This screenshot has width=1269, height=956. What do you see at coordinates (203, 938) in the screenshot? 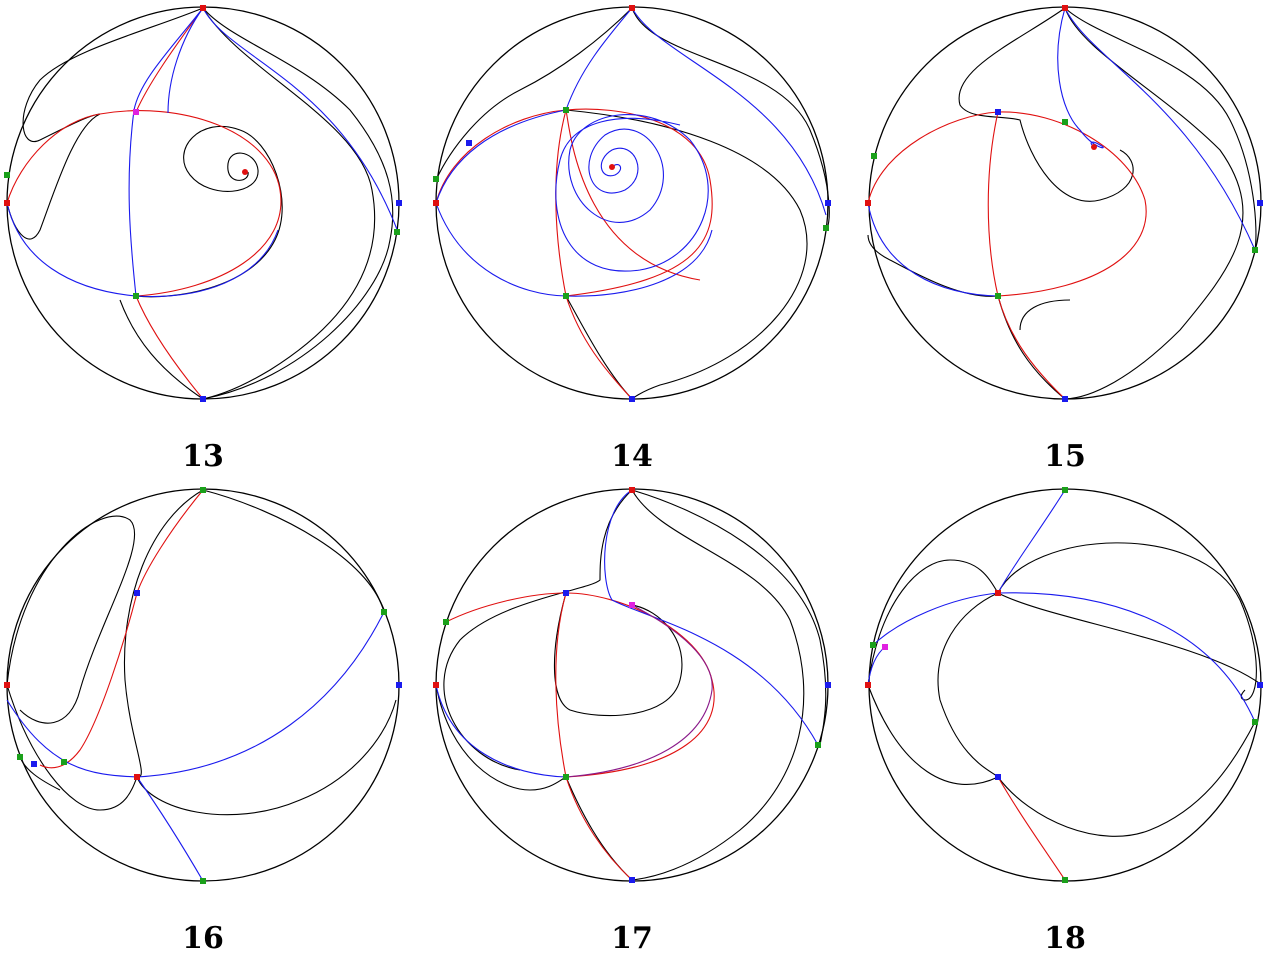
I see `panel-label-16: 16` at bounding box center [203, 938].